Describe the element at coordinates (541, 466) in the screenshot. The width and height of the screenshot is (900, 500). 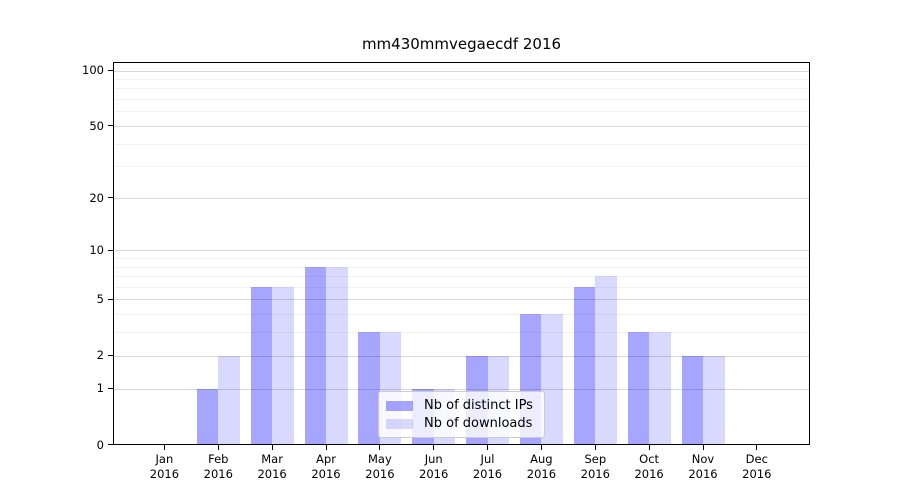
I see `x-tick-label: Aug 2016` at that location.